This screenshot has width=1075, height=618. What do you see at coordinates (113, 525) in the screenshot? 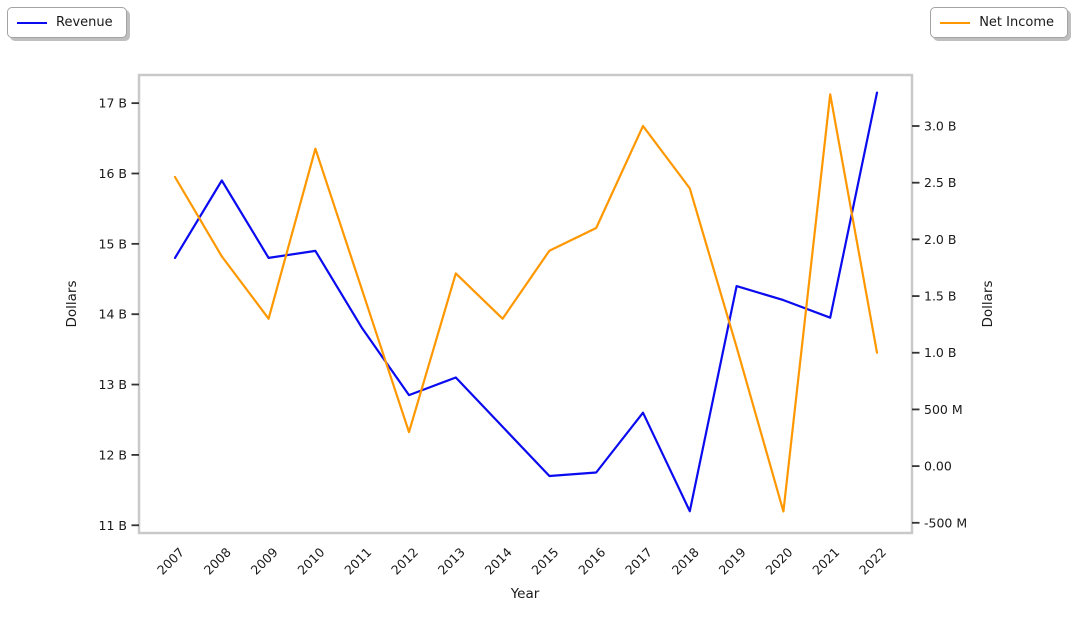
I see `left-tick-label: 11 B` at bounding box center [113, 525].